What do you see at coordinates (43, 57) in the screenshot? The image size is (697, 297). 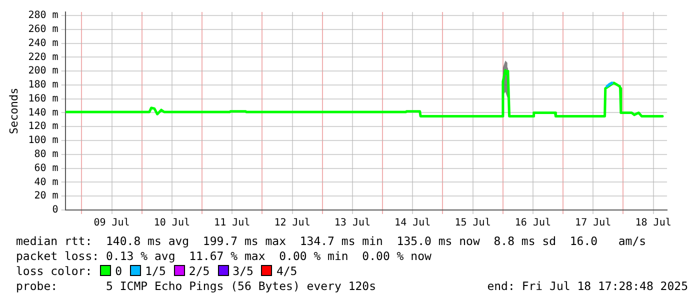 I see `y-tick-label: 220 m` at bounding box center [43, 57].